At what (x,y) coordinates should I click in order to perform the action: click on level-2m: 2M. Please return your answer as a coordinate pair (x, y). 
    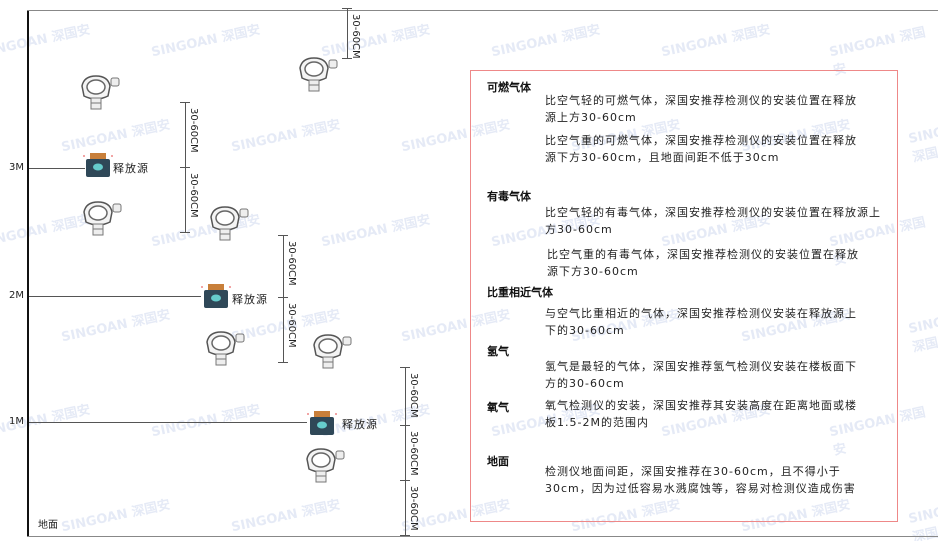
    Looking at the image, I should click on (16, 295).